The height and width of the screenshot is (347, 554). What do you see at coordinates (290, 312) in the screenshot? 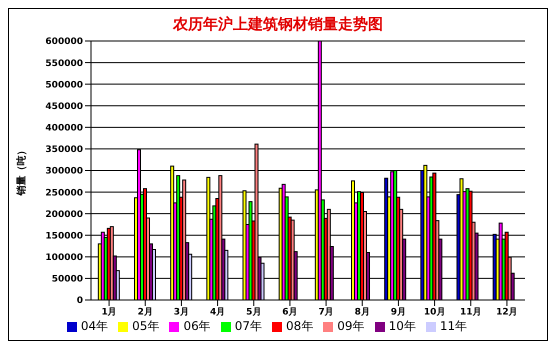
I see `x-tick-label: 6月` at bounding box center [290, 312].